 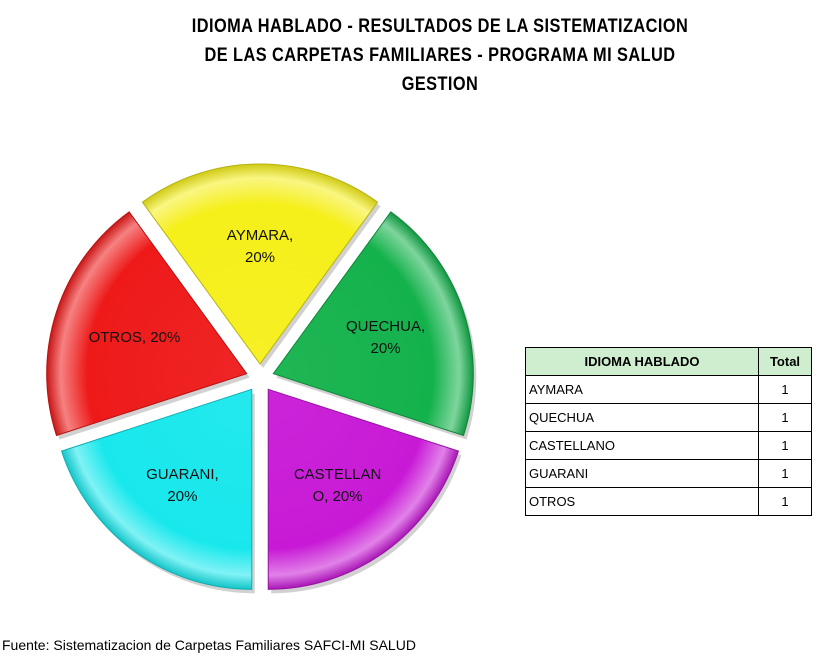 I want to click on pie-label-aymara: AYMARA, 20%, so click(x=260, y=246).